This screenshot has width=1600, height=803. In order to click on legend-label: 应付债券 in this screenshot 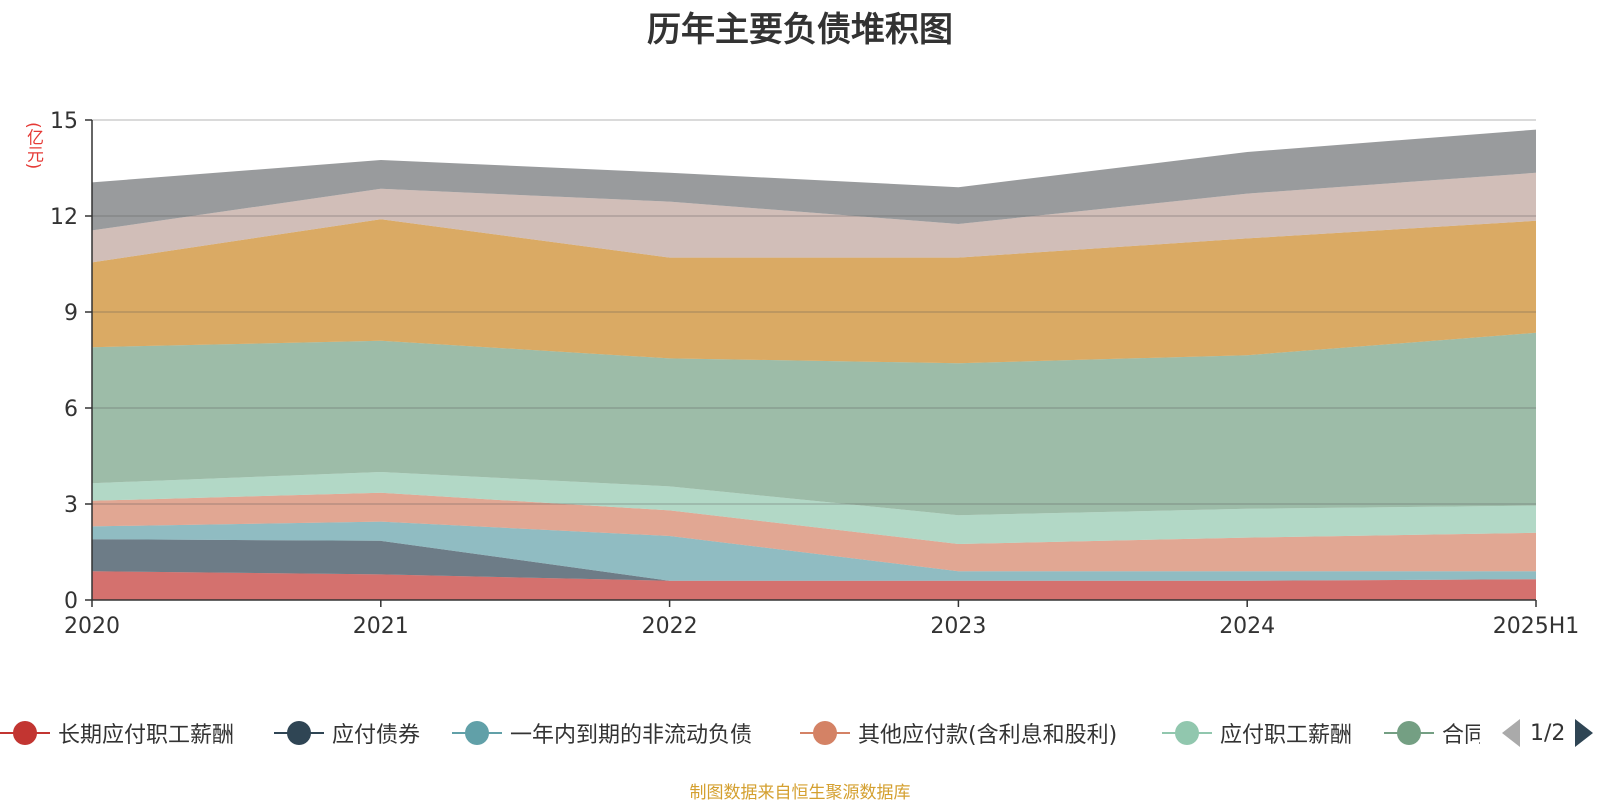, I will do `click(376, 735)`.